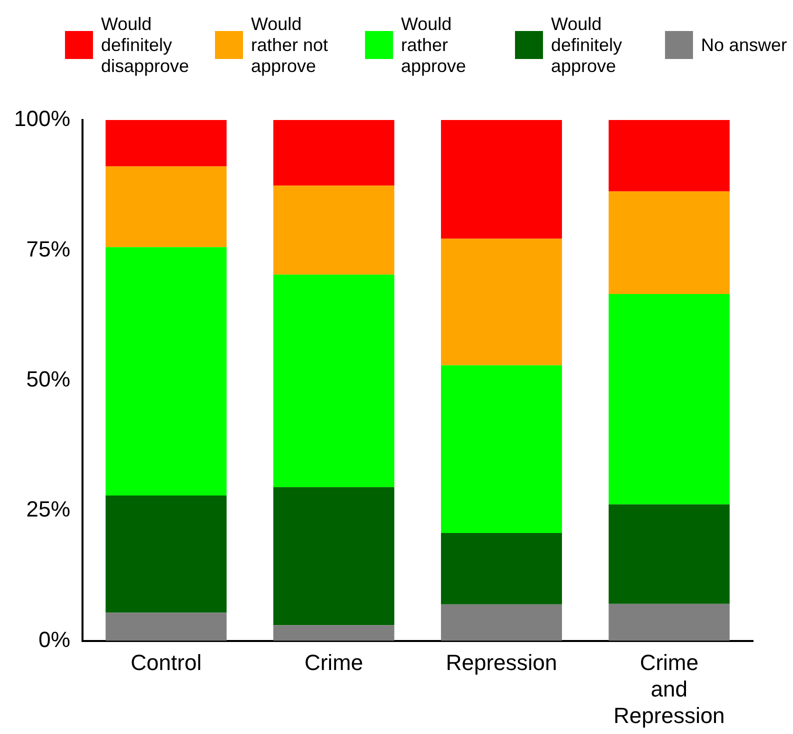 The height and width of the screenshot is (734, 793). Describe the element at coordinates (502, 663) in the screenshot. I see `x-tick-label: Repression` at that location.